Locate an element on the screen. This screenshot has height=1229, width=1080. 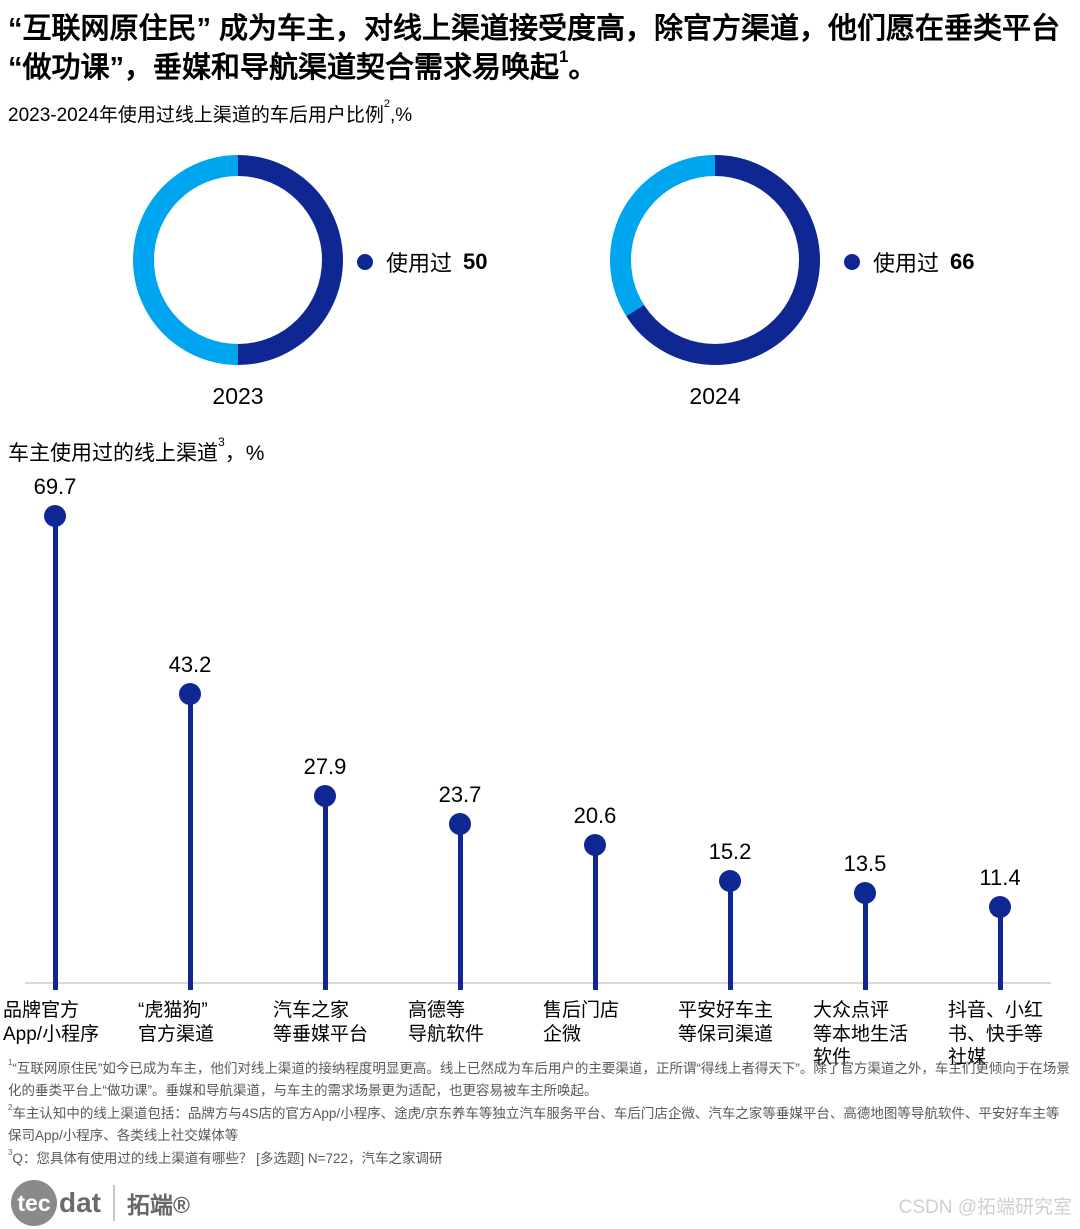
donut-section-subtitle: 2023-2024年使用过线上渠道的车后用户比例2,% is located at coordinates (508, 112).